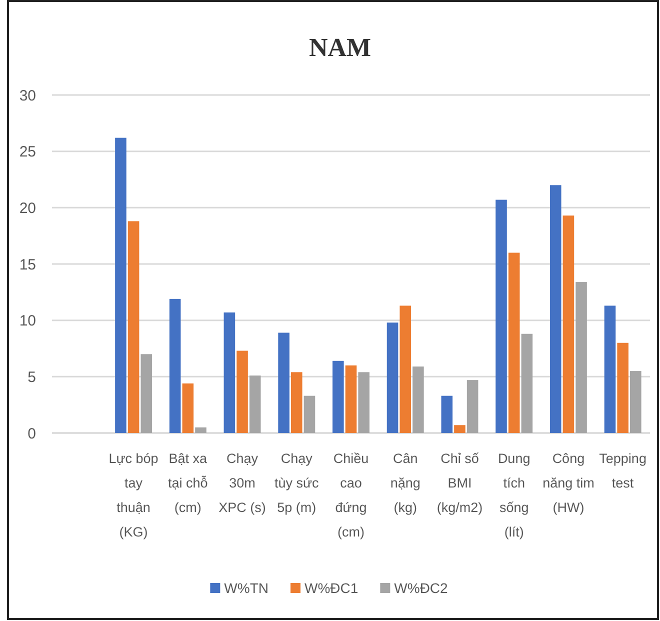 The height and width of the screenshot is (621, 660). Describe the element at coordinates (514, 495) in the screenshot. I see `x-tick-label: Dung tích sống (lít)` at that location.